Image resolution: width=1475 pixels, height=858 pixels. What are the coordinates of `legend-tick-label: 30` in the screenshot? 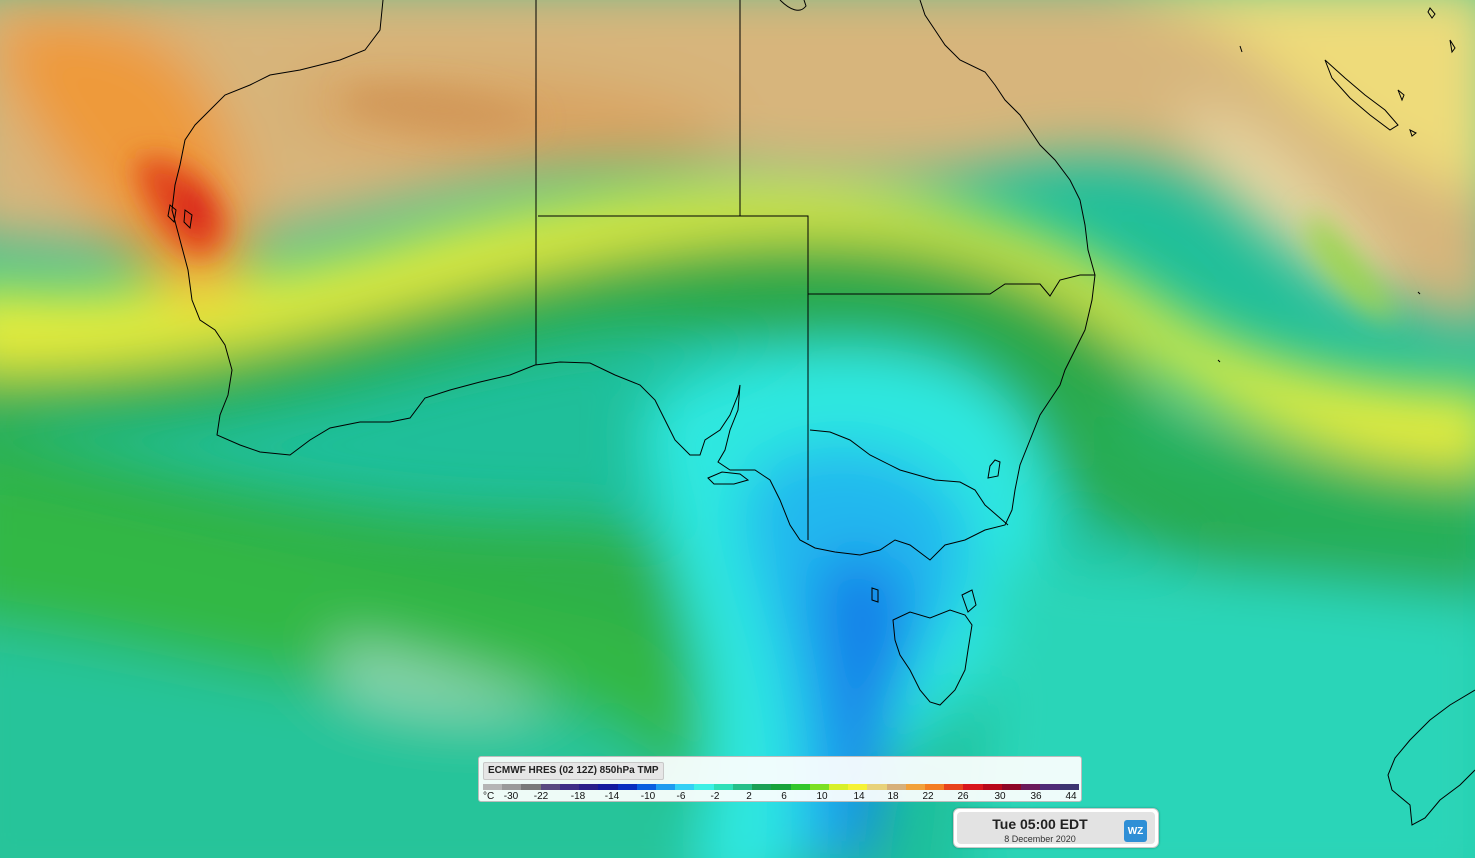 It's located at (1000, 796).